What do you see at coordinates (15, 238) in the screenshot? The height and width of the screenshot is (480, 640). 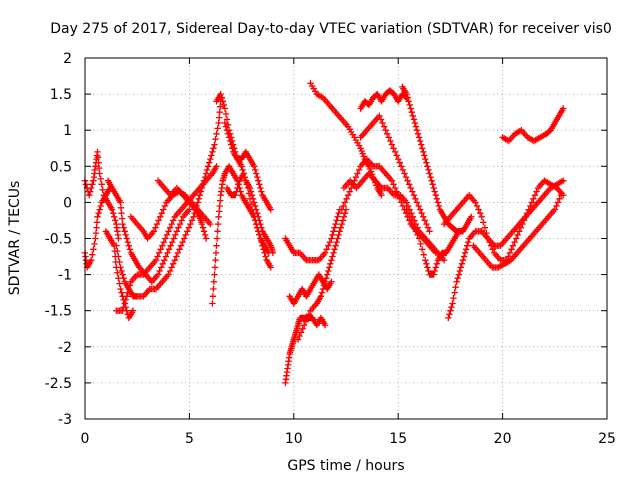 I see `y-axis-label: SDTVAR / TECUs` at bounding box center [15, 238].